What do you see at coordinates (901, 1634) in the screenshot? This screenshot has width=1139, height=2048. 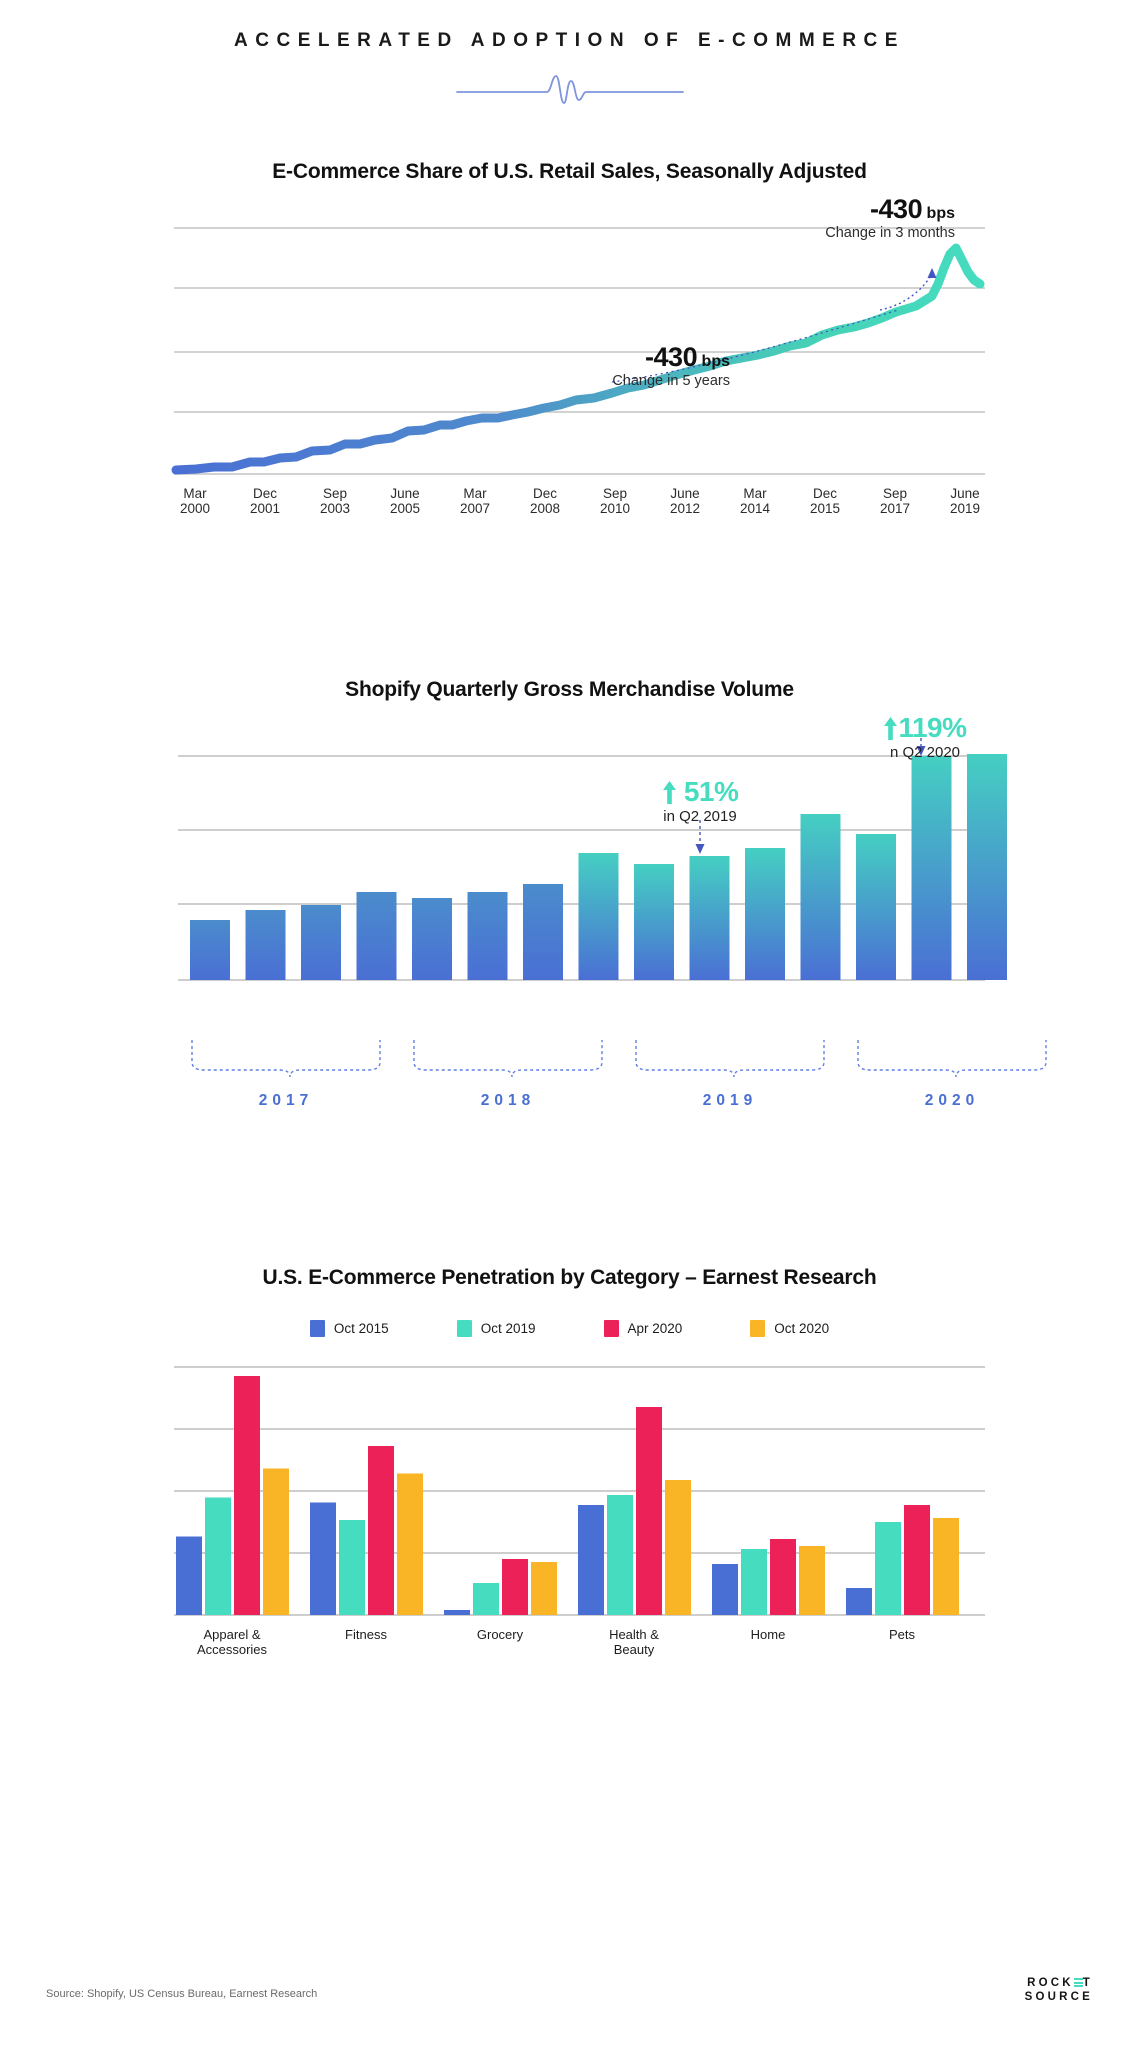 I see `category-line1: Pets` at bounding box center [901, 1634].